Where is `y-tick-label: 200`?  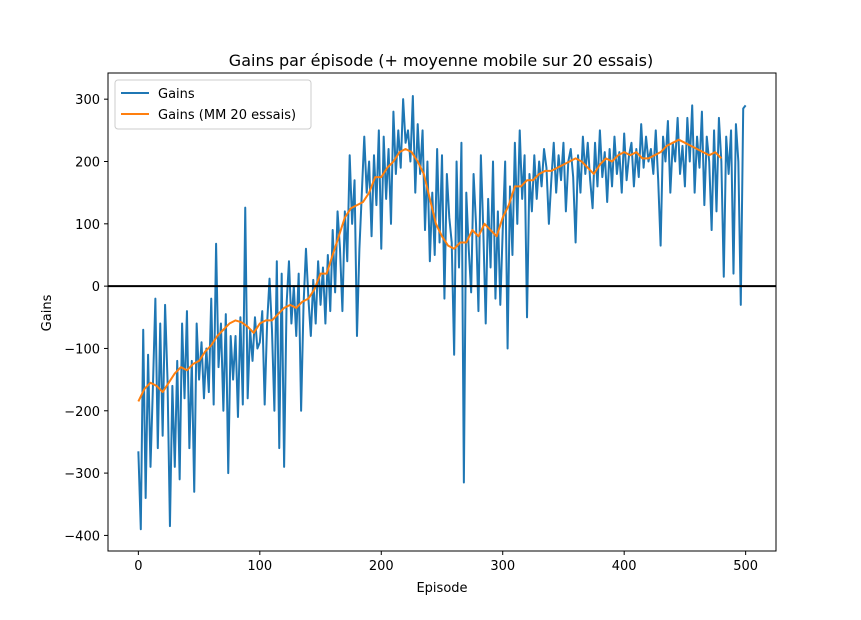 y-tick-label: 200 is located at coordinates (87, 162).